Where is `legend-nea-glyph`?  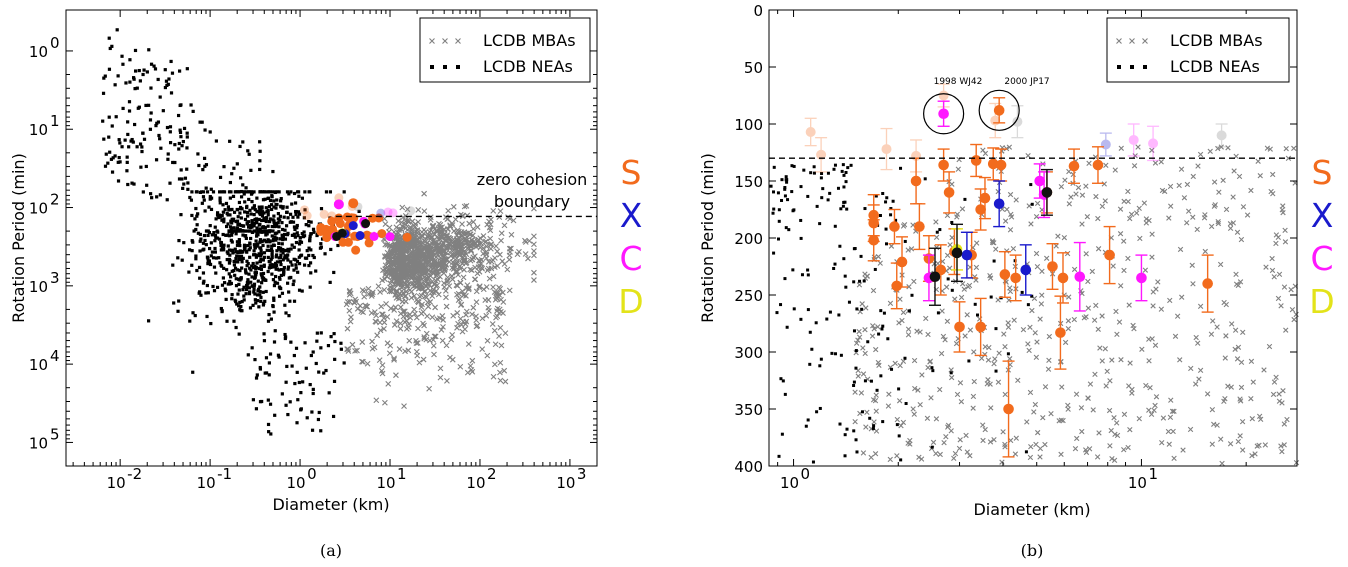 legend-nea-glyph is located at coordinates (445, 67).